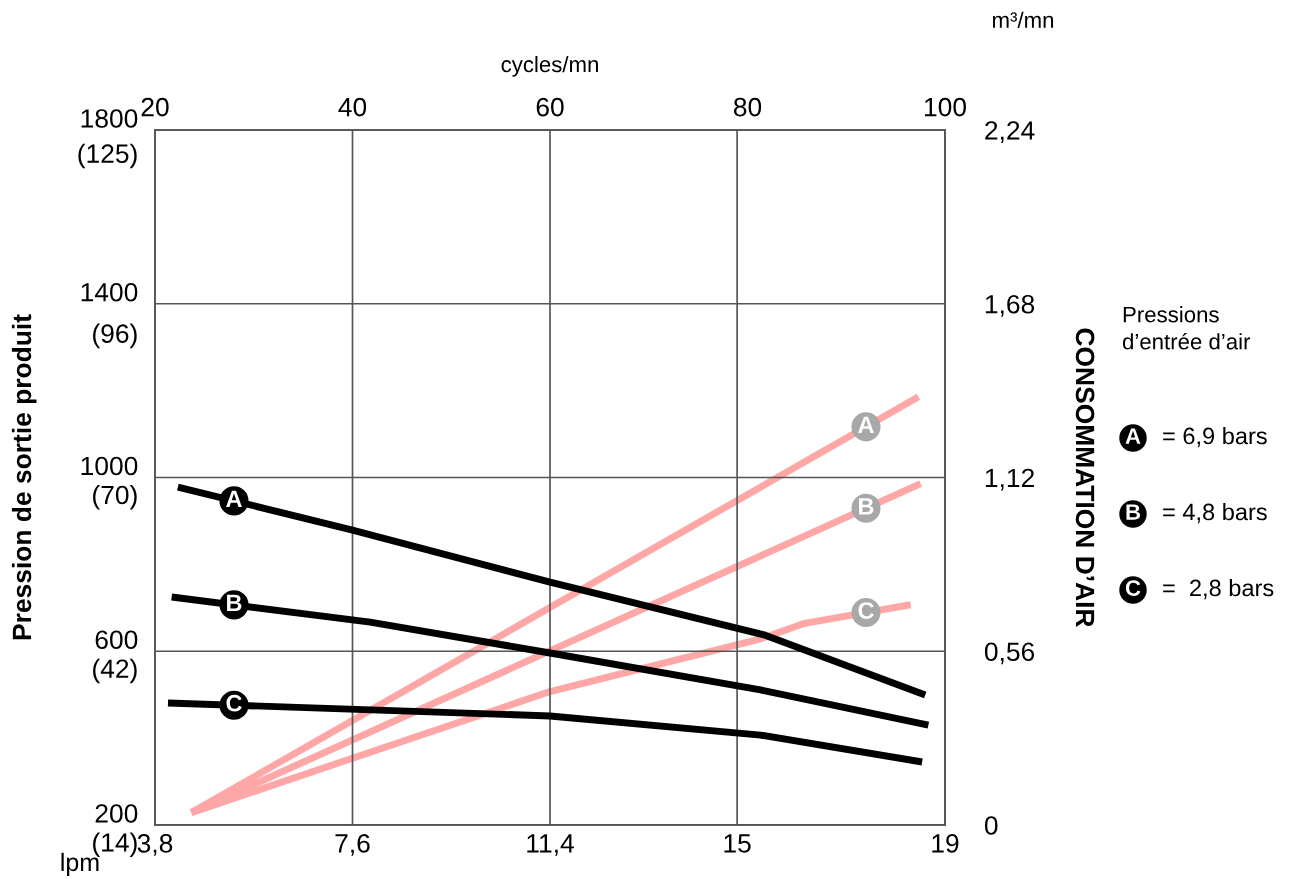  What do you see at coordinates (1215, 513) in the screenshot?
I see `text: = 4,8 bars` at bounding box center [1215, 513].